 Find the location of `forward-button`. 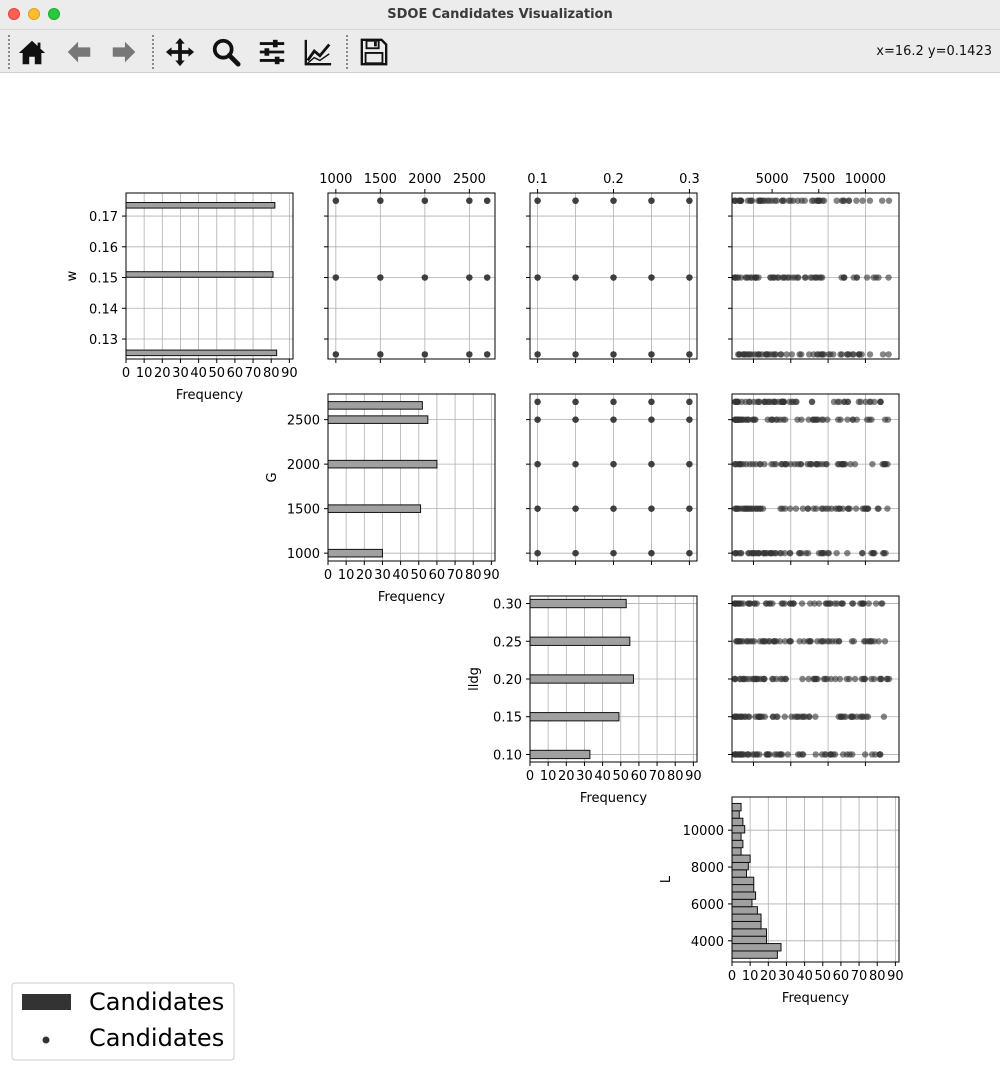

forward-button is located at coordinates (124, 52).